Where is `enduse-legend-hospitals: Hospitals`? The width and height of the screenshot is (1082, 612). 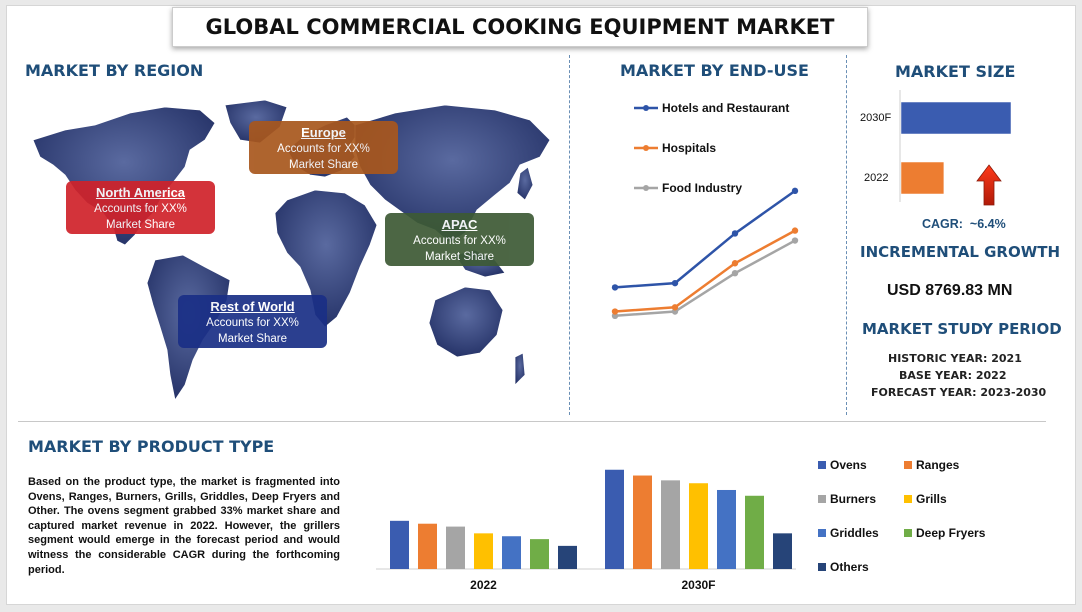 enduse-legend-hospitals: Hospitals is located at coordinates (675, 148).